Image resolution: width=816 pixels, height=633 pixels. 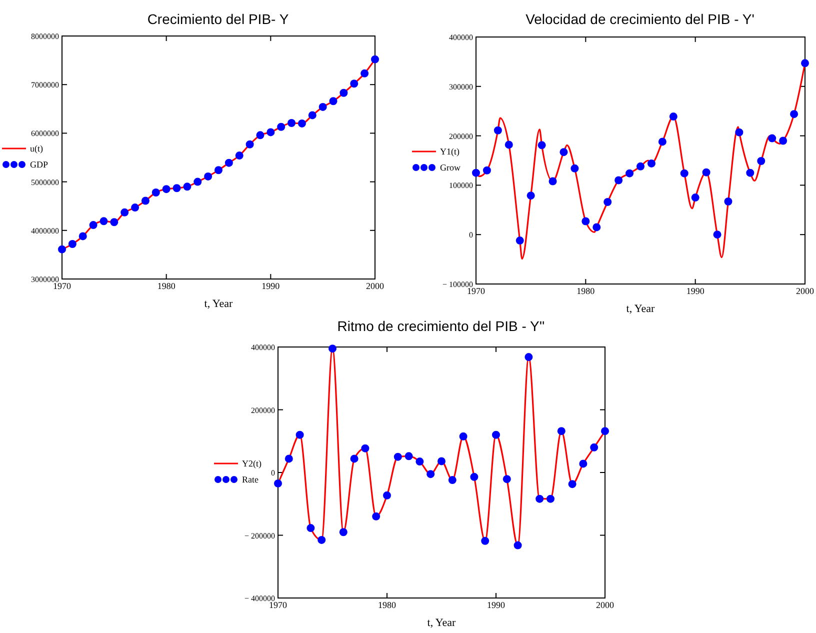 I want to click on legend-label: Rate, so click(x=250, y=479).